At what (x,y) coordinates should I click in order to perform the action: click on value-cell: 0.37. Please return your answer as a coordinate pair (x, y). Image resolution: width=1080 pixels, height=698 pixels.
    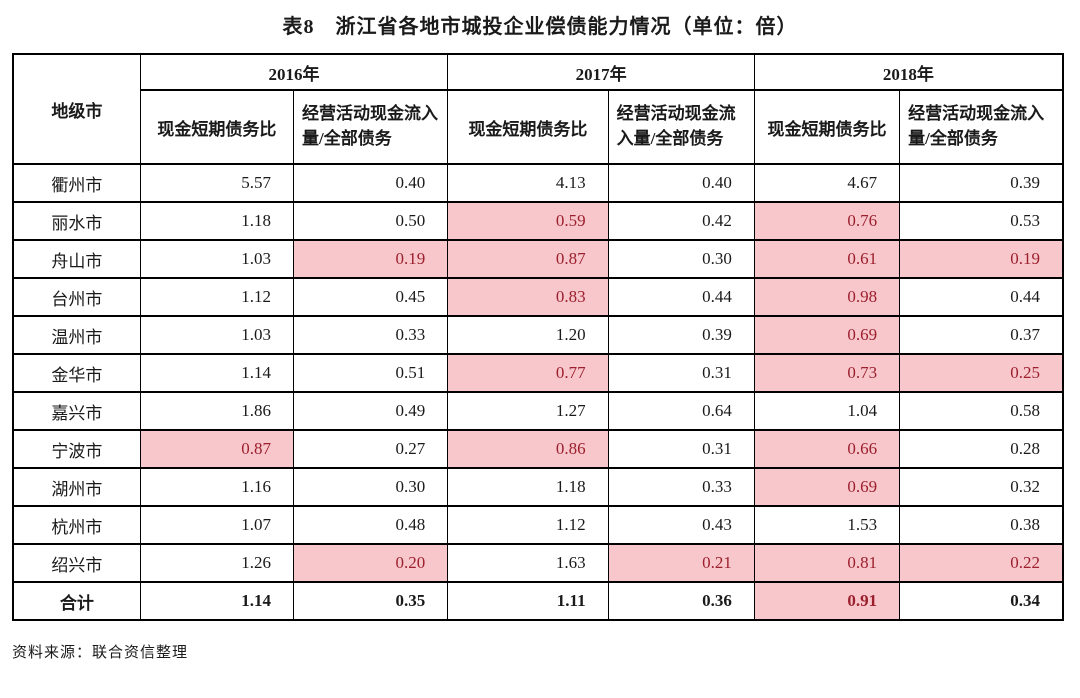
    Looking at the image, I should click on (981, 335).